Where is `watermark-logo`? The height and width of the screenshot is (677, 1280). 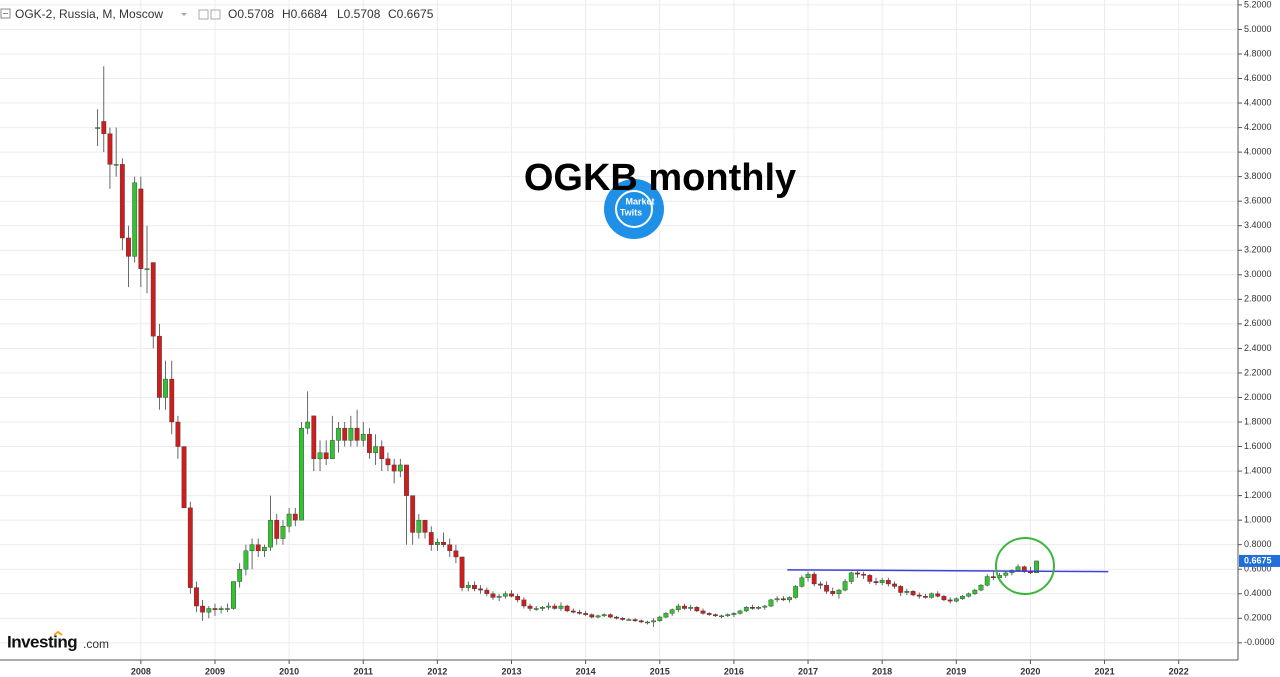 watermark-logo is located at coordinates (634, 209).